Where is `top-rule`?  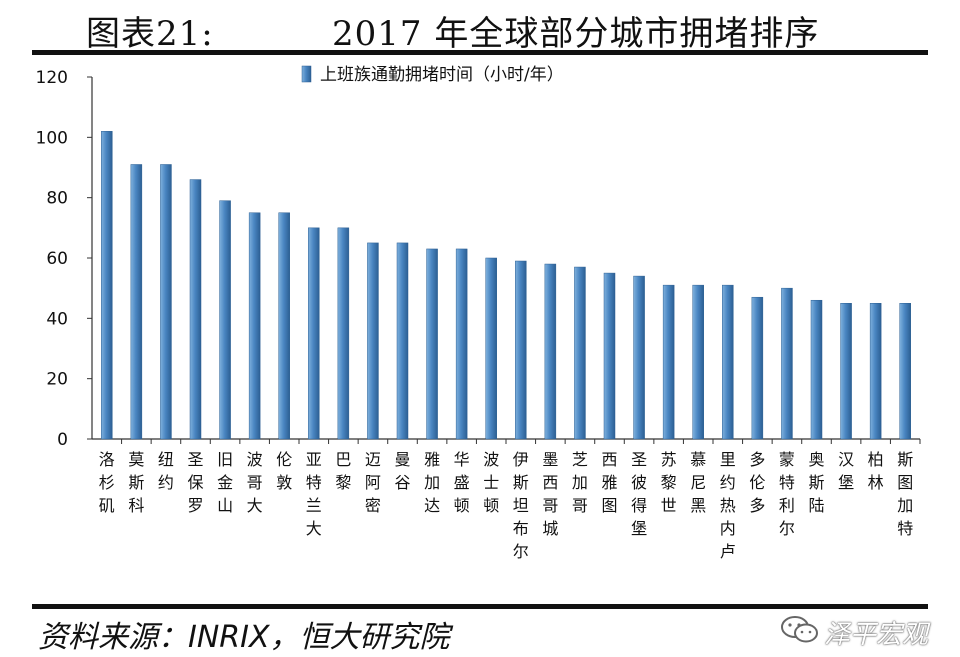
top-rule is located at coordinates (480, 52).